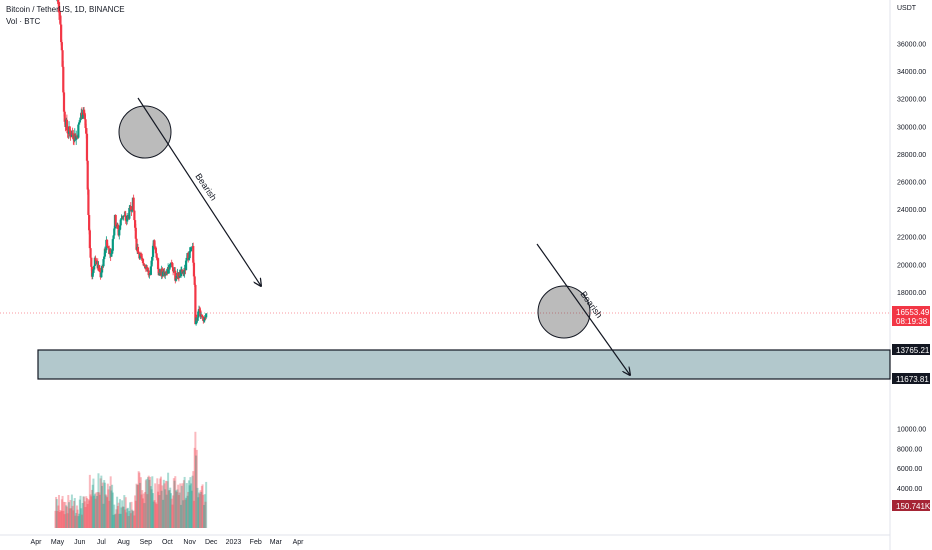  What do you see at coordinates (167, 542) in the screenshot?
I see `time-tick-label: Oct` at bounding box center [167, 542].